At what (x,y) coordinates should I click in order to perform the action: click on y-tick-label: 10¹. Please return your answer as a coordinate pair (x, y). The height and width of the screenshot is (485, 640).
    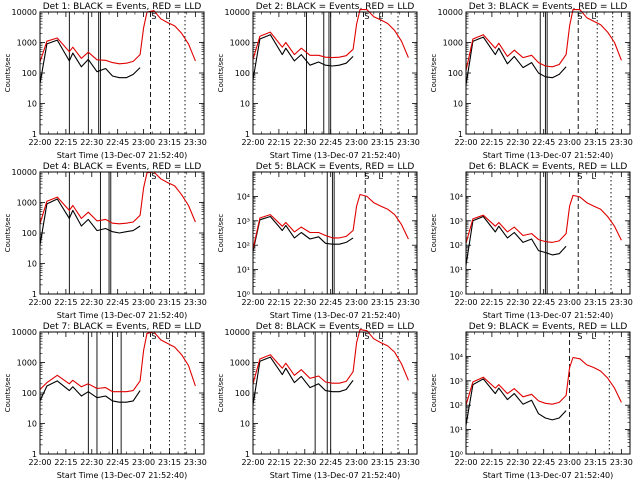
    Looking at the image, I should click on (243, 270).